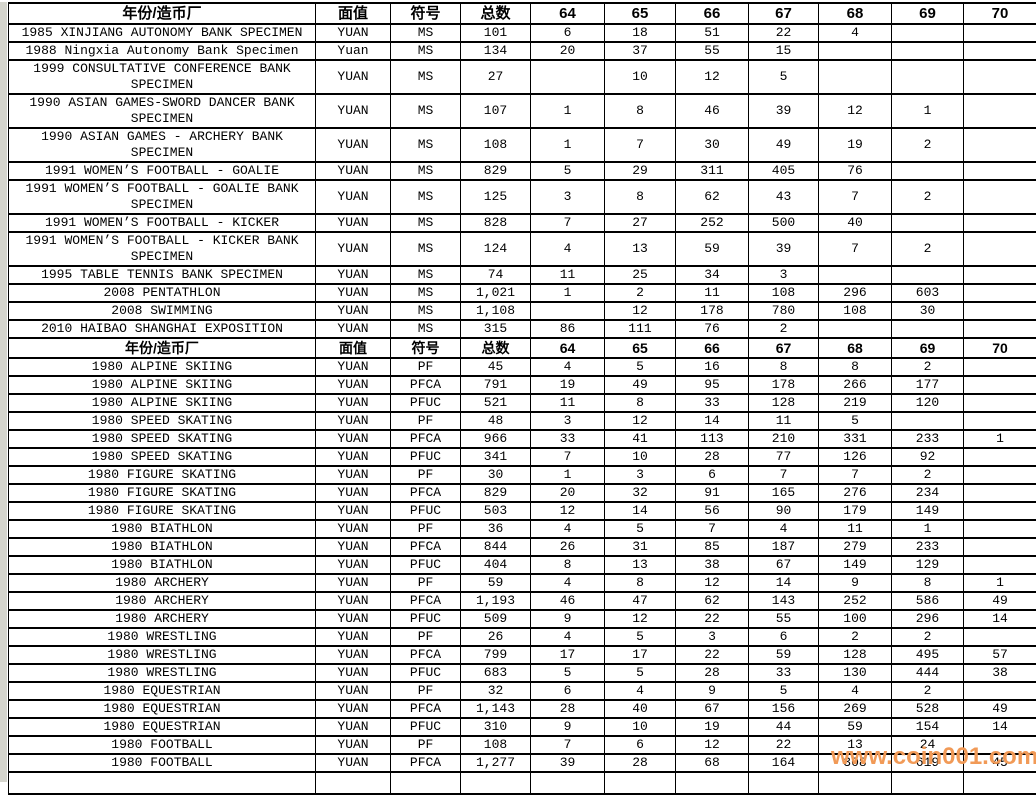 The height and width of the screenshot is (795, 1036). I want to click on value-cell: 509, so click(496, 619).